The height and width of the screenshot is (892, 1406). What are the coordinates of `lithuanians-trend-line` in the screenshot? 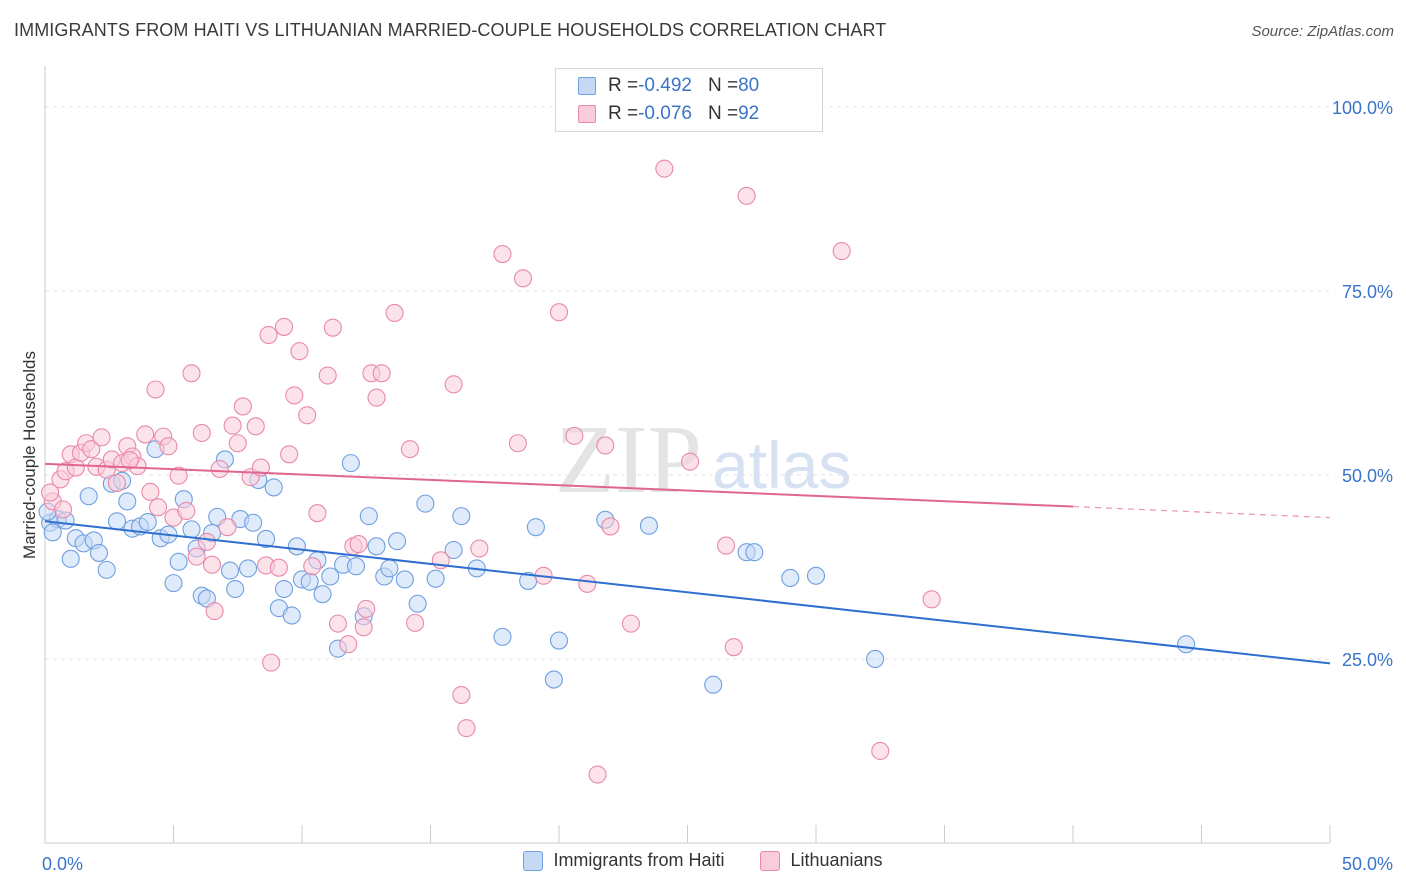 It's located at (559, 485).